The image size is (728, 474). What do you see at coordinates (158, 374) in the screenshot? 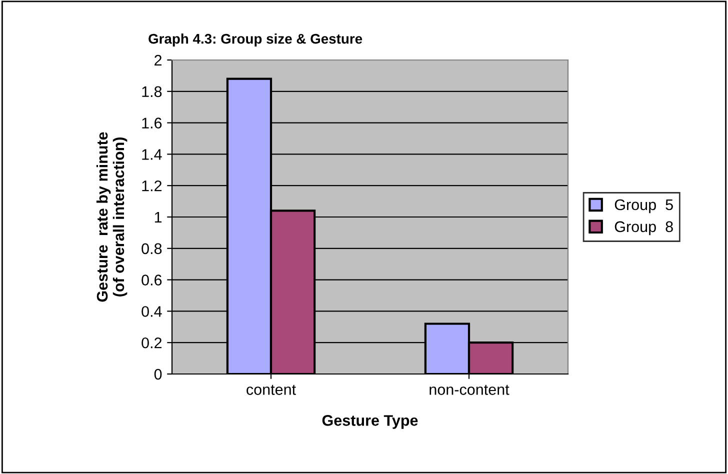
I see `y-tick-label: 0` at bounding box center [158, 374].